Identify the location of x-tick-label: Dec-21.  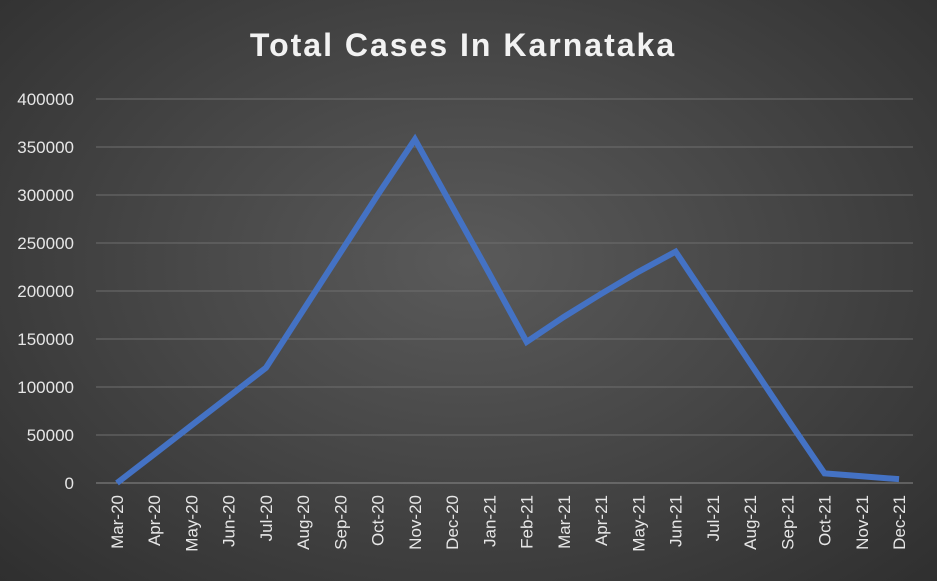
(899, 522).